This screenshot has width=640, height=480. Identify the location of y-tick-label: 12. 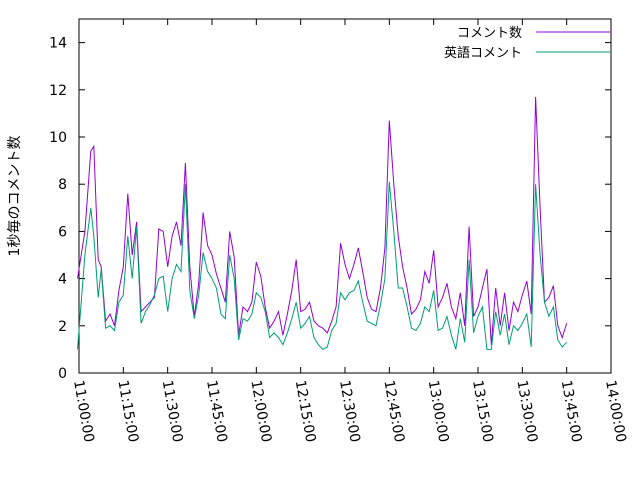
(58, 91).